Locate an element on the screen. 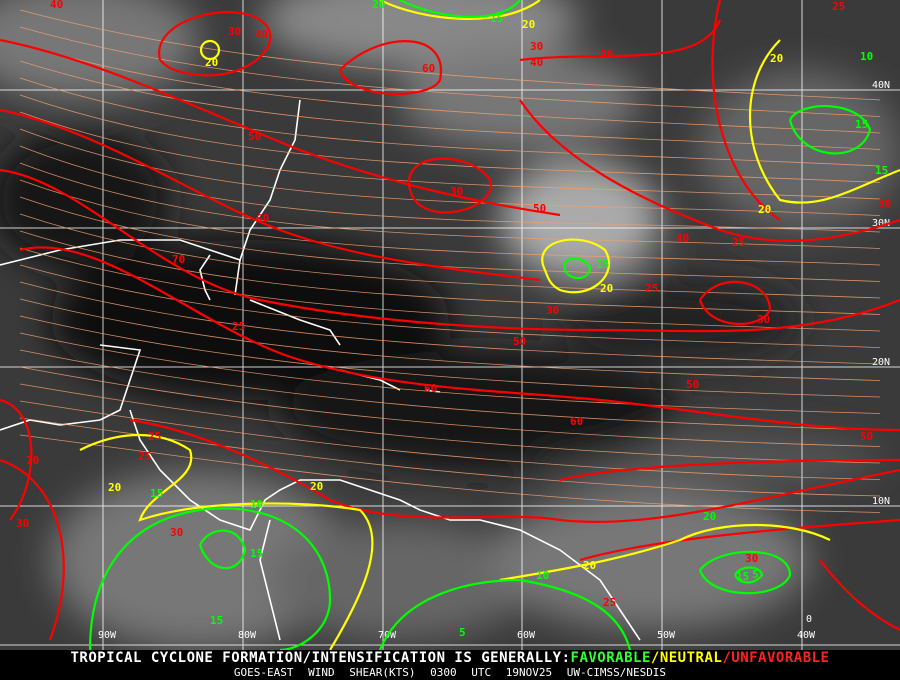  lat-label: 10N is located at coordinates (881, 501).